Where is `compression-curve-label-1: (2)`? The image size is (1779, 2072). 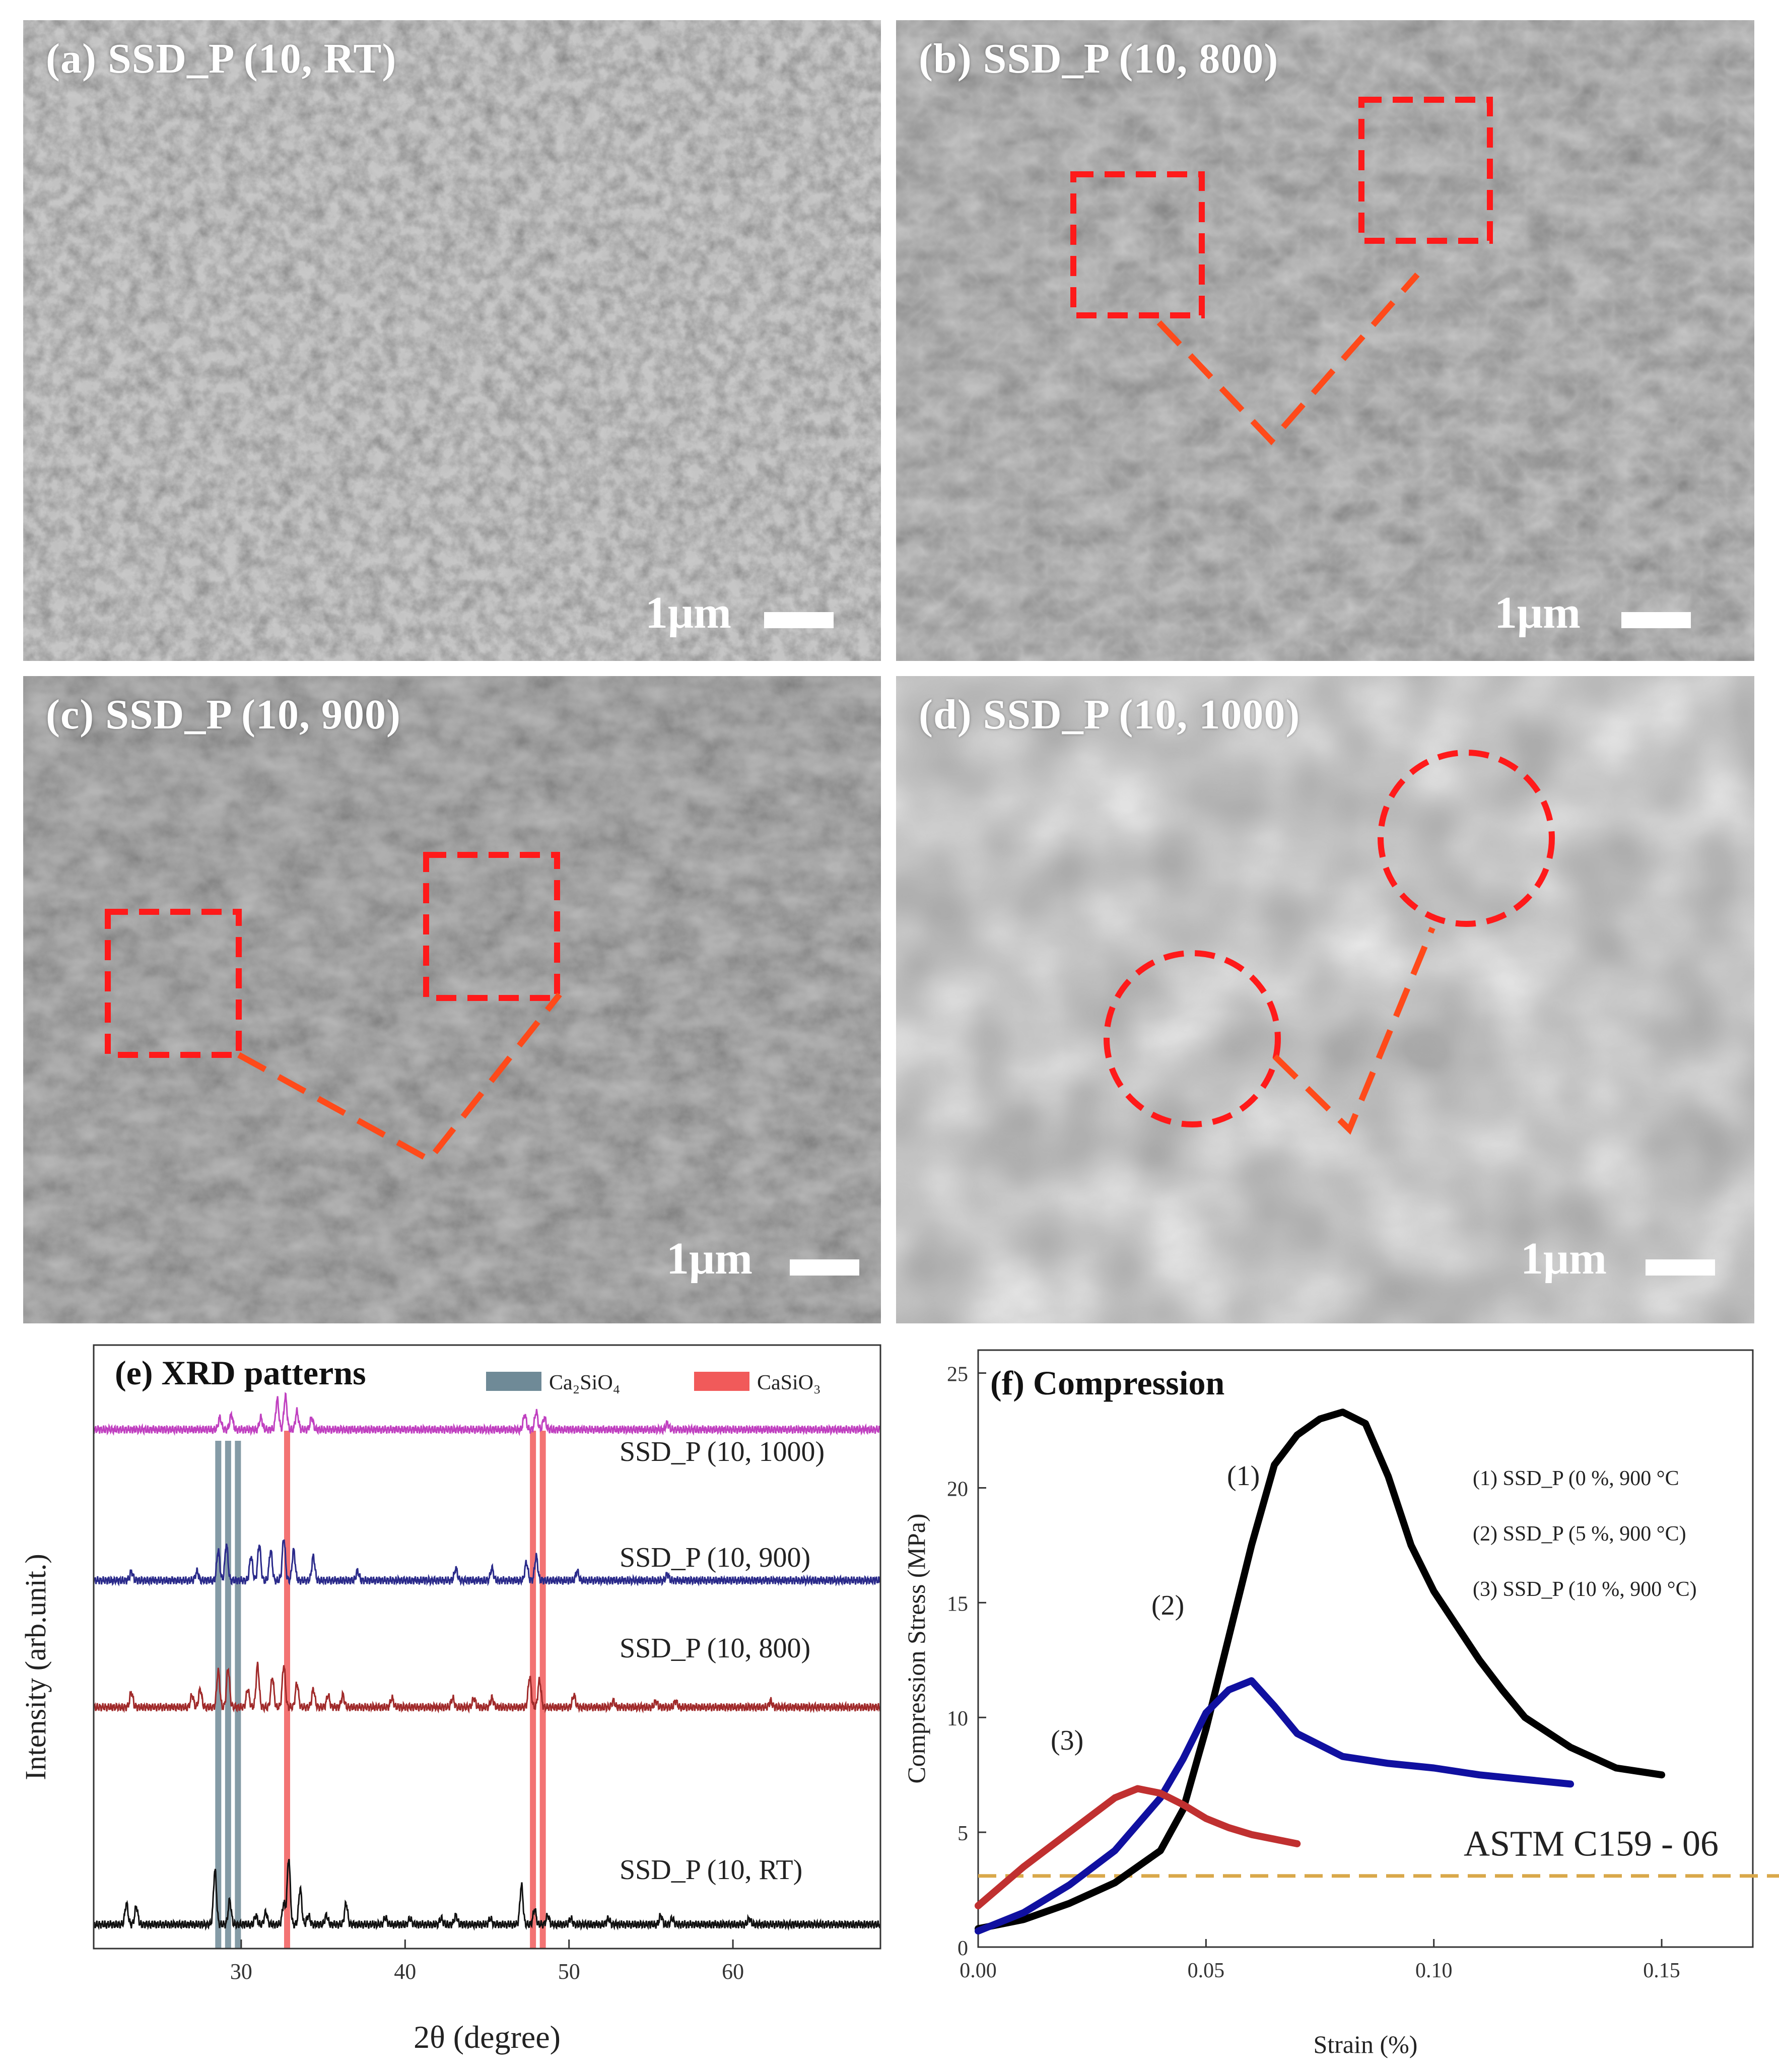 compression-curve-label-1: (2) is located at coordinates (1167, 1605).